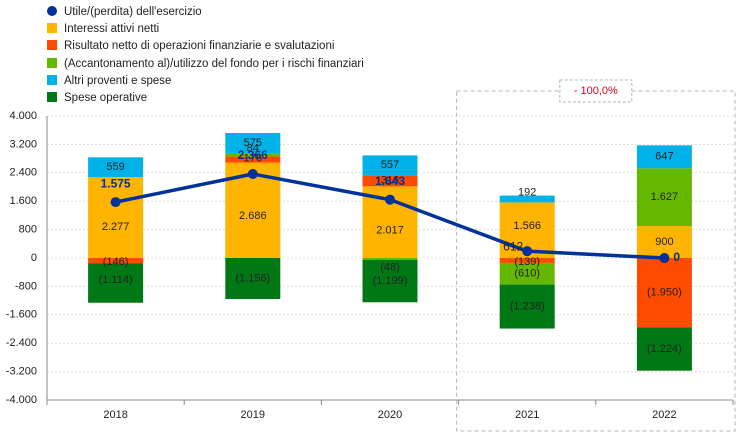 The width and height of the screenshot is (744, 436). Describe the element at coordinates (390, 231) in the screenshot. I see `bar-value-label: 2.017` at that location.